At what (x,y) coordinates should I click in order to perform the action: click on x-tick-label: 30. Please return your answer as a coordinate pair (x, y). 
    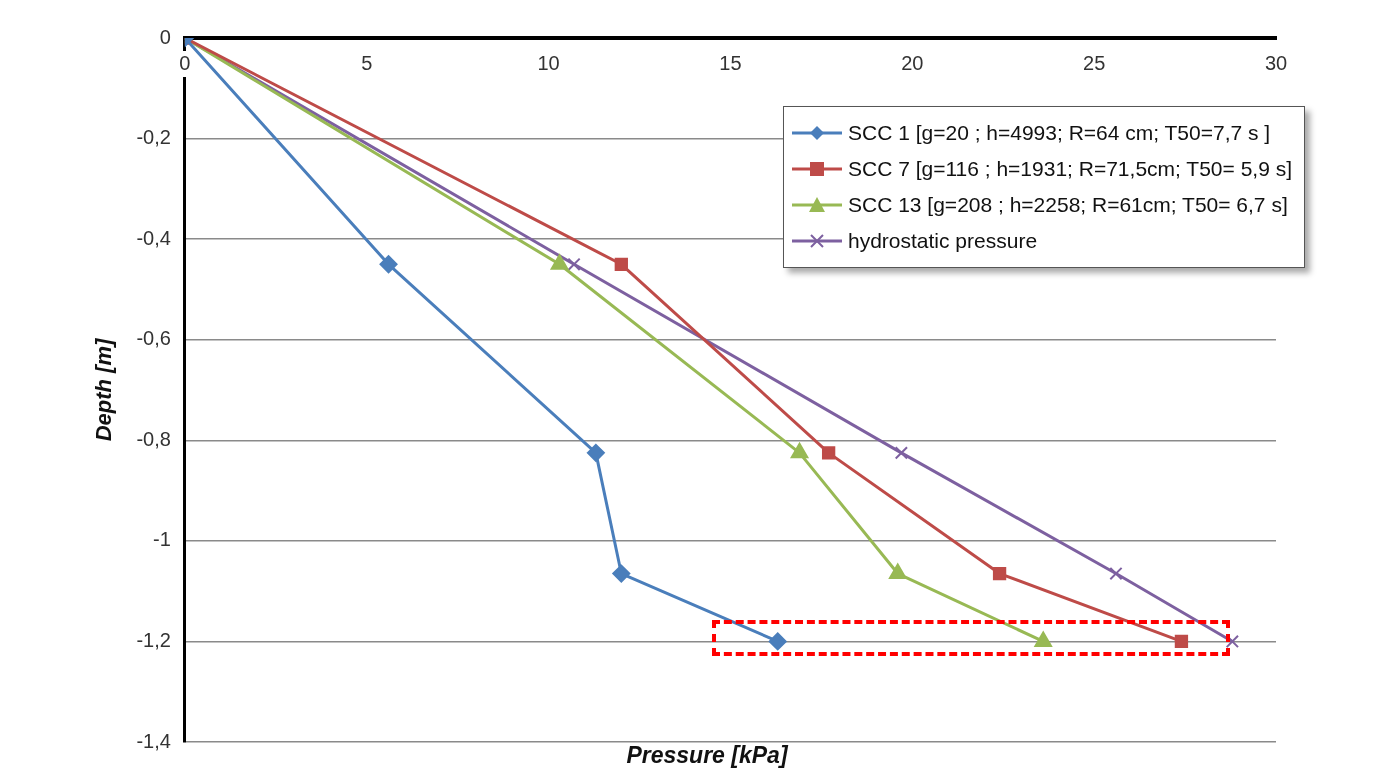
    Looking at the image, I should click on (1276, 62).